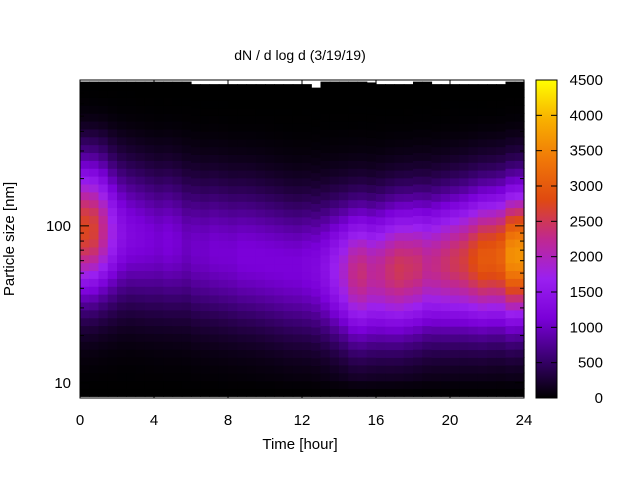 Image resolution: width=640 pixels, height=480 pixels. I want to click on colorbar-tick-label: 3500, so click(586, 151).